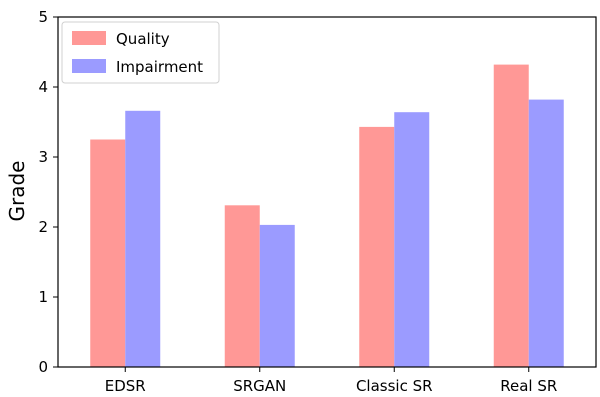 This screenshot has width=600, height=397. Describe the element at coordinates (140, 52) in the screenshot. I see `legend: Quality Impairment` at that location.